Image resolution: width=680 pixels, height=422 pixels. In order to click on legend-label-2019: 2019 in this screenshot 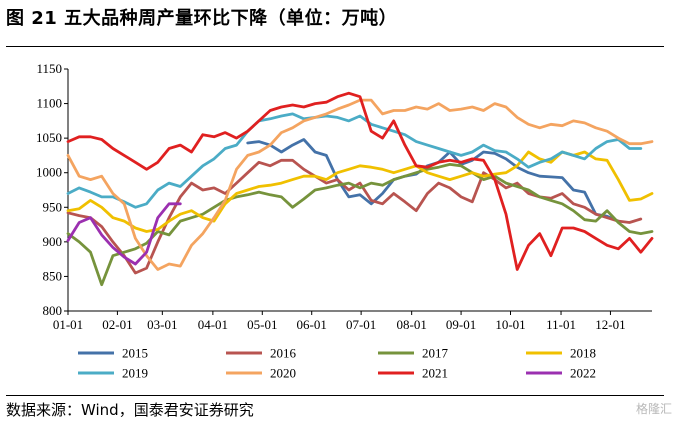, I will do `click(135, 373)`.